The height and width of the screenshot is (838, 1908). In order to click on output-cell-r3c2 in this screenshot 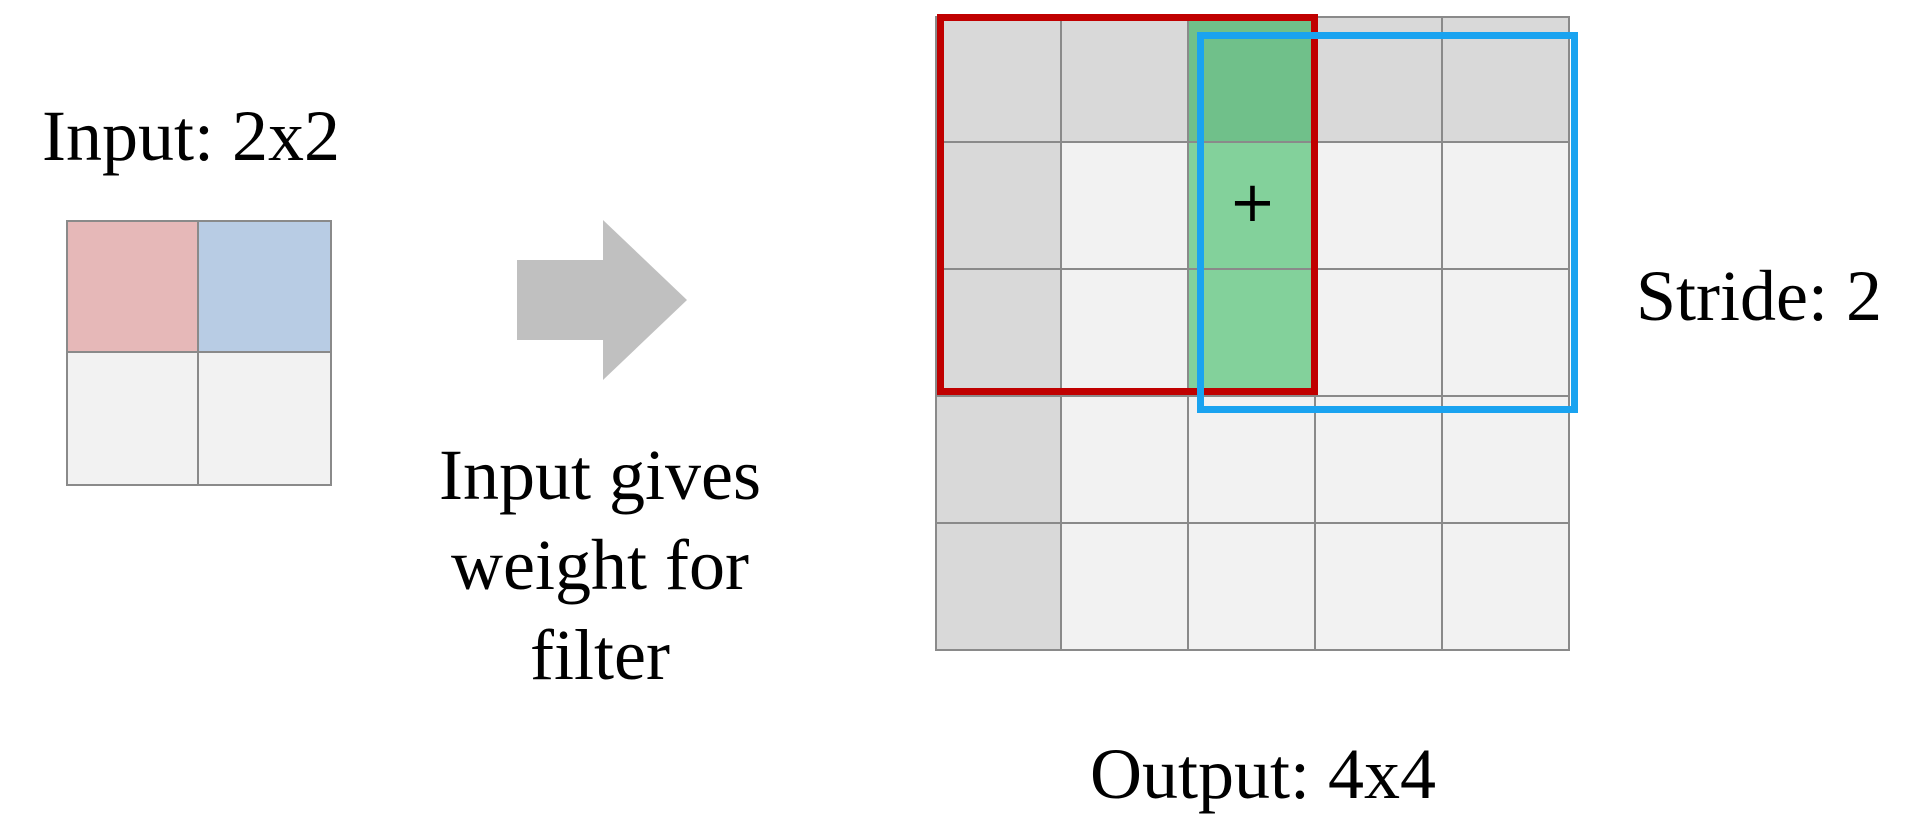, I will do `click(1251, 459)`.